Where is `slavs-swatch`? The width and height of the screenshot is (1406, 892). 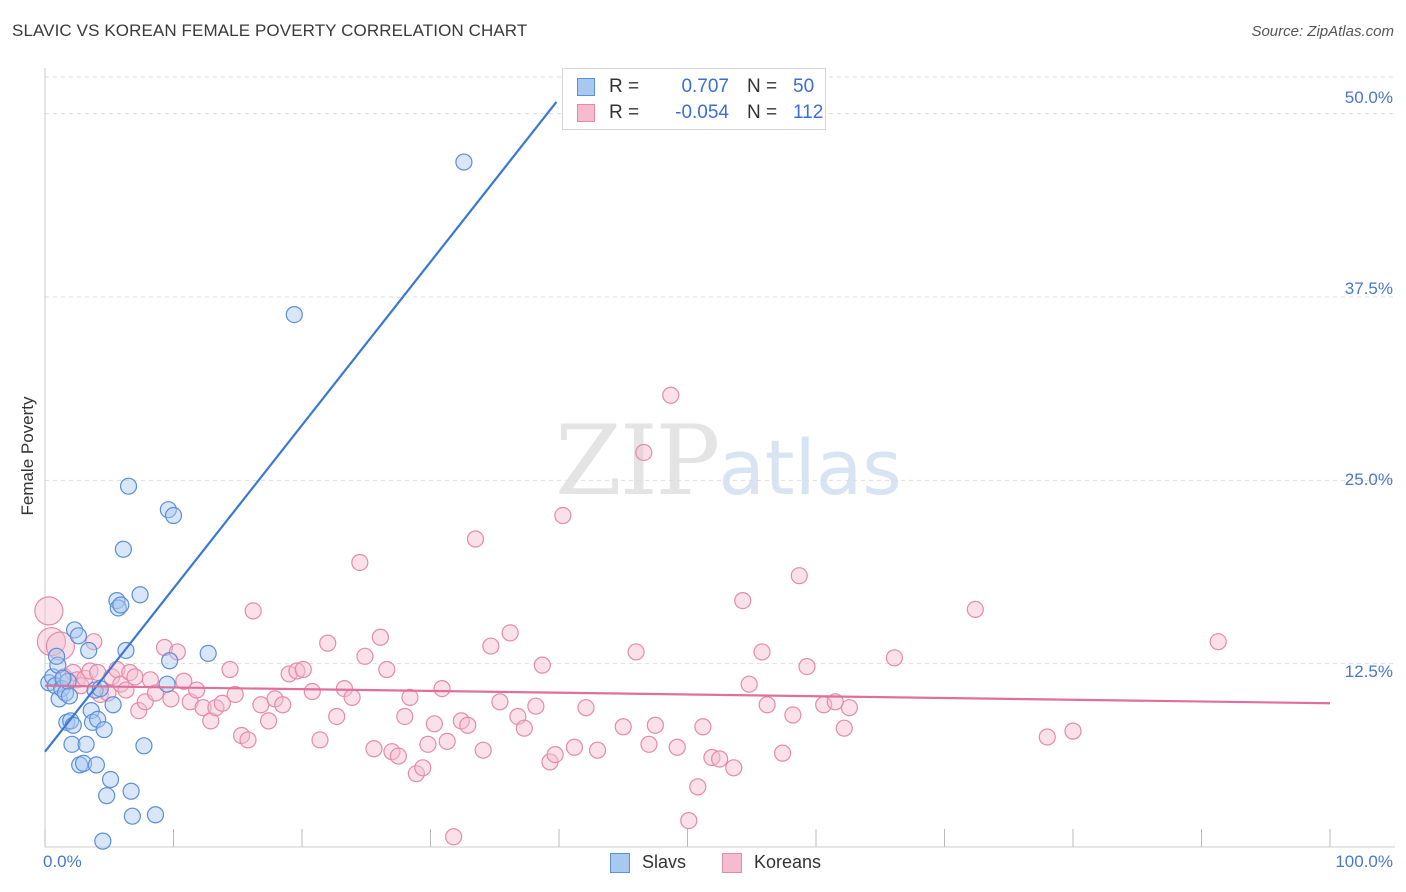 slavs-swatch is located at coordinates (586, 87).